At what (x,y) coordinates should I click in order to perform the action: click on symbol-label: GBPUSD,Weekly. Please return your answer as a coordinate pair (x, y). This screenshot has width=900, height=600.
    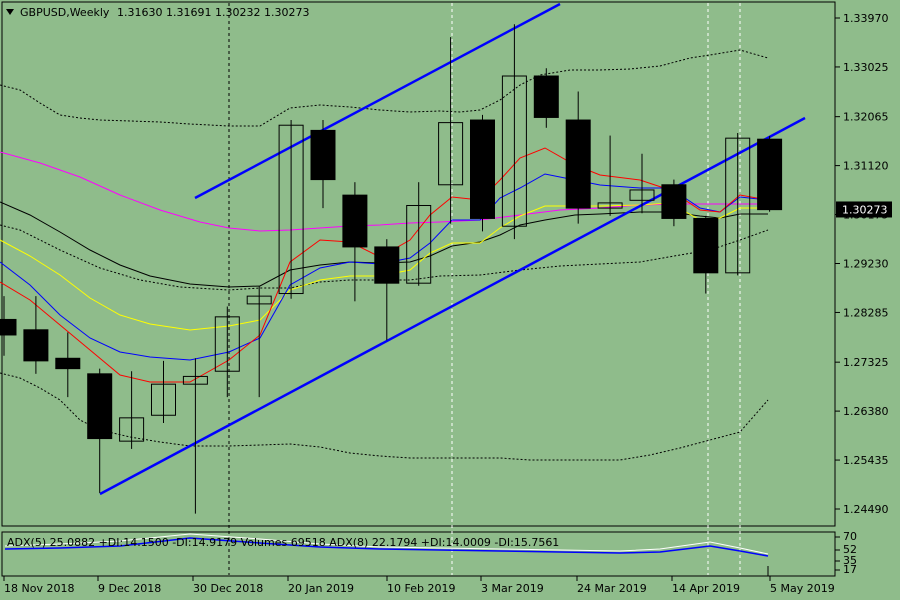
    Looking at the image, I should click on (65, 12).